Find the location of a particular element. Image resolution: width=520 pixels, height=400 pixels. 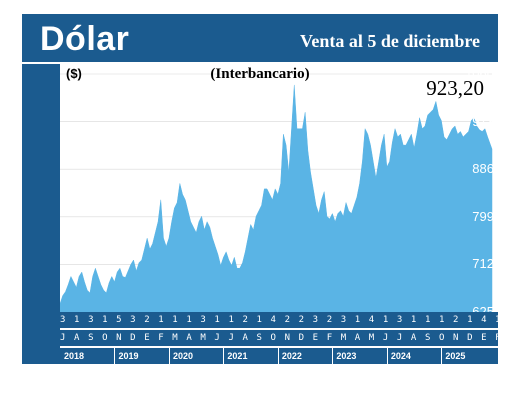

year-axis-row: 2018 2019 2020 2021 2022 2023 2024 2025 is located at coordinates (279, 356).